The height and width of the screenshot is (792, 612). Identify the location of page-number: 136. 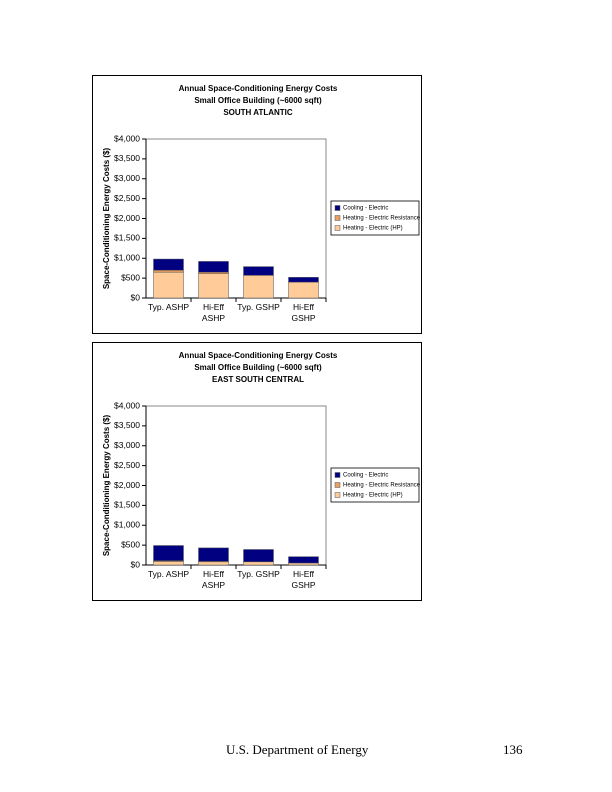
(513, 749).